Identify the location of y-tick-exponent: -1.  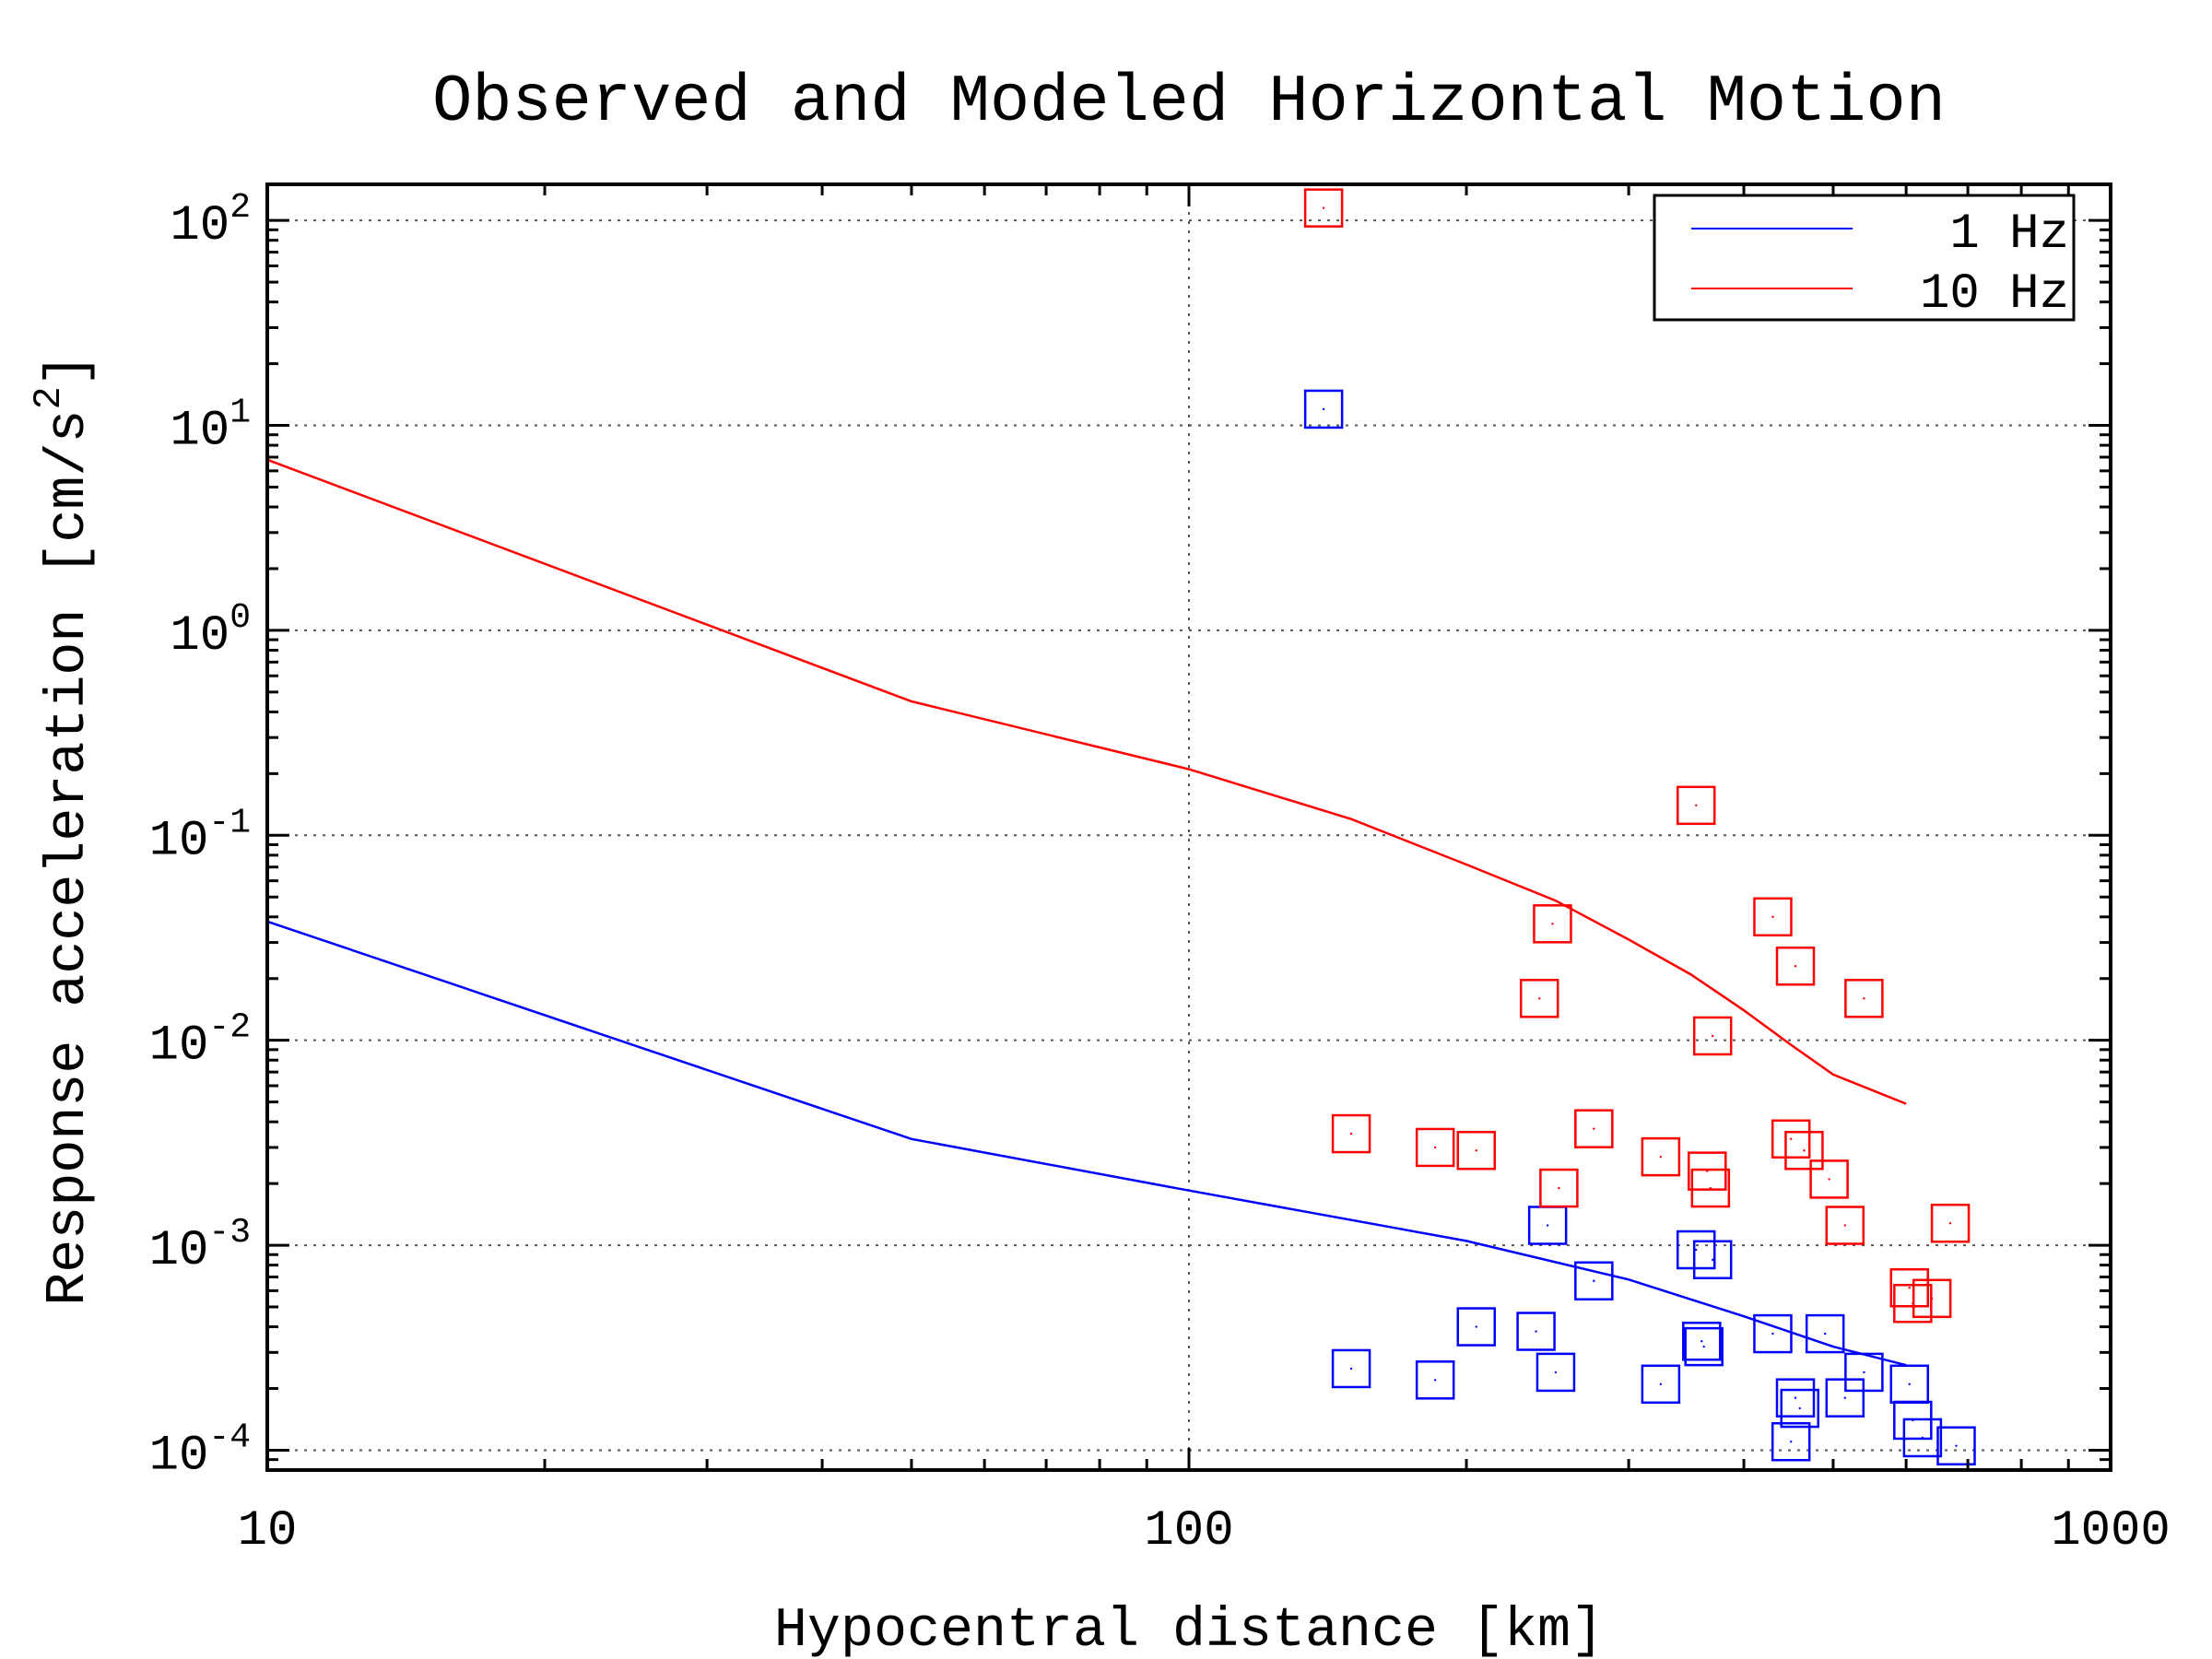
(229, 822).